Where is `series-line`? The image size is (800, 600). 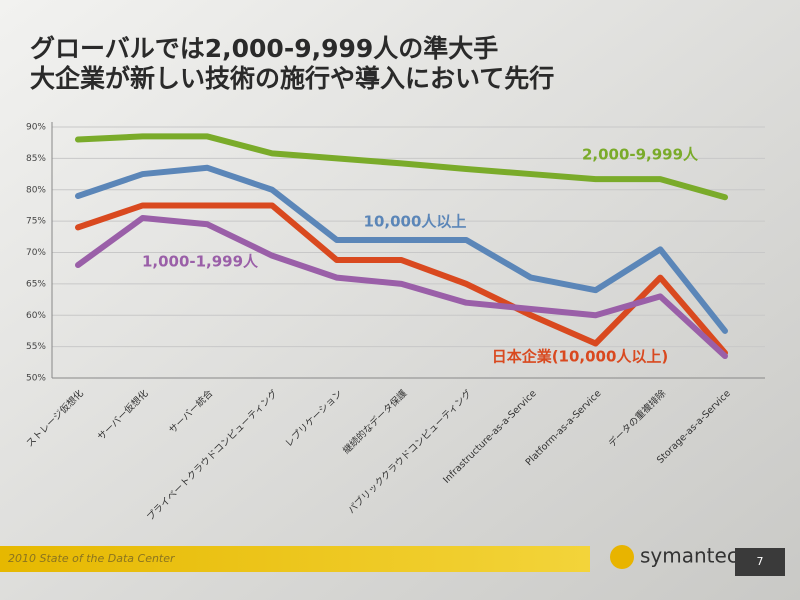 series-line is located at coordinates (401, 167).